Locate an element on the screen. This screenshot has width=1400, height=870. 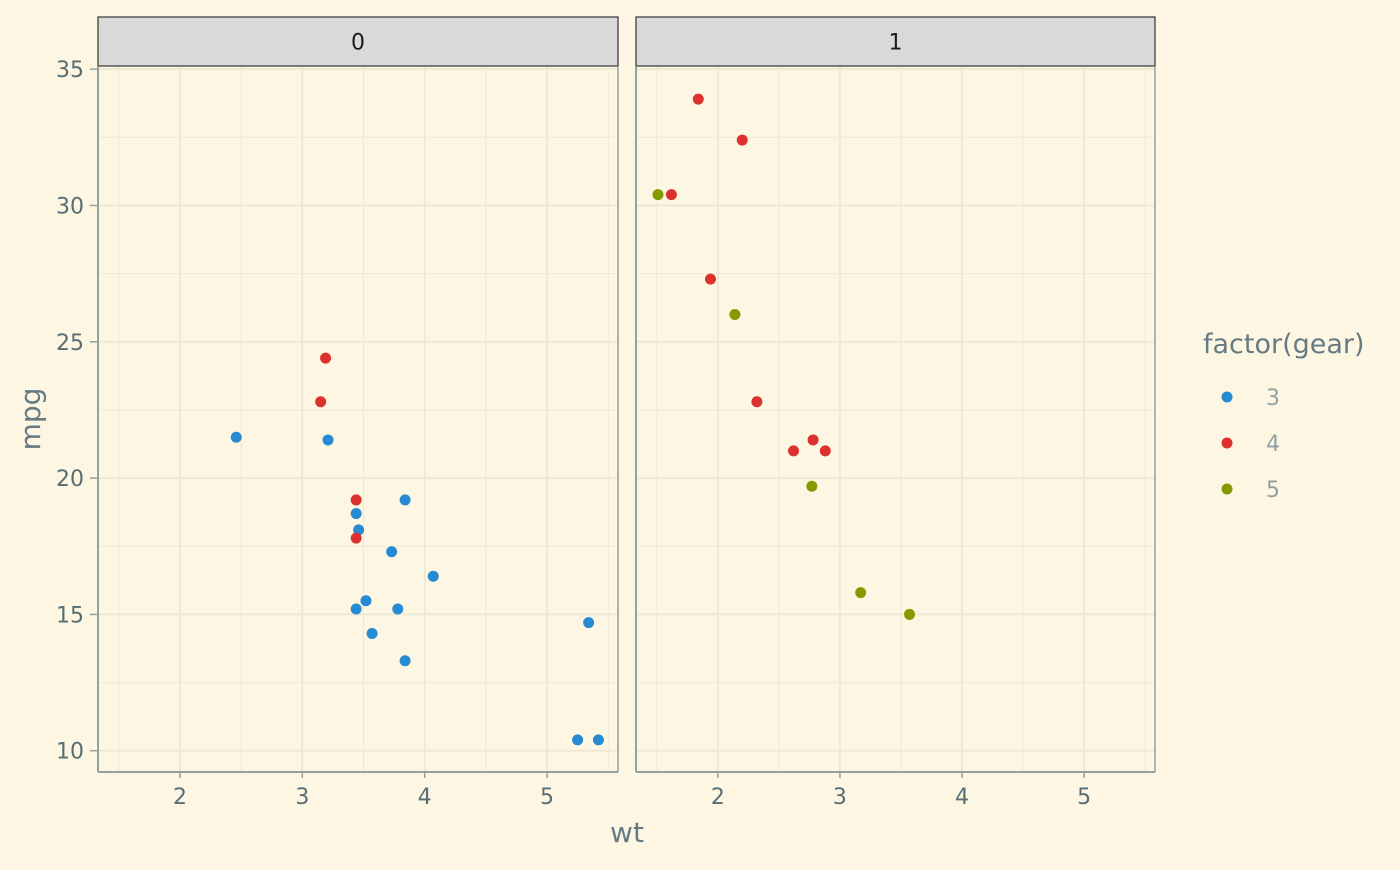
legend-label: 3 is located at coordinates (1273, 398).